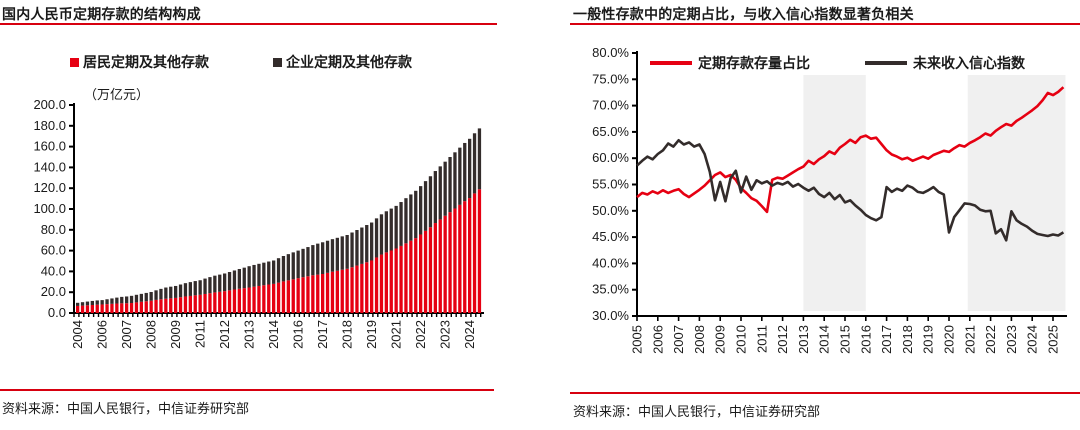  Describe the element at coordinates (743, 14) in the screenshot. I see `right-chart-title: 一般性存款中的定期占比，与收入信心指数显著负相关` at that location.